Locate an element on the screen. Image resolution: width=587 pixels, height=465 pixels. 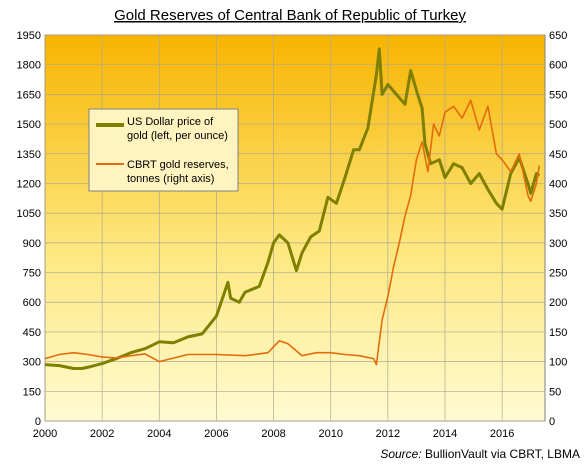
y-left-tick-label: 900 is located at coordinates (32, 244).